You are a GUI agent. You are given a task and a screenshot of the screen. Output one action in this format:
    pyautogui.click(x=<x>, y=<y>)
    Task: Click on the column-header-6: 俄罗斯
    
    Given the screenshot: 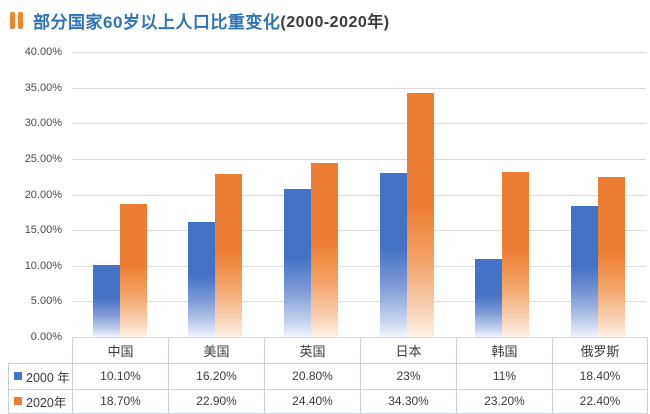 What is the action you would take?
    pyautogui.click(x=600, y=350)
    